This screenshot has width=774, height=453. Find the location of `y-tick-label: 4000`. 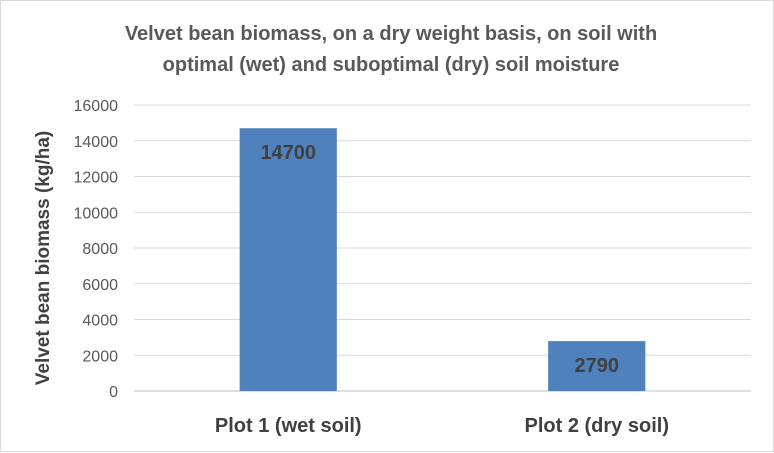

y-tick-label: 4000 is located at coordinates (100, 321).